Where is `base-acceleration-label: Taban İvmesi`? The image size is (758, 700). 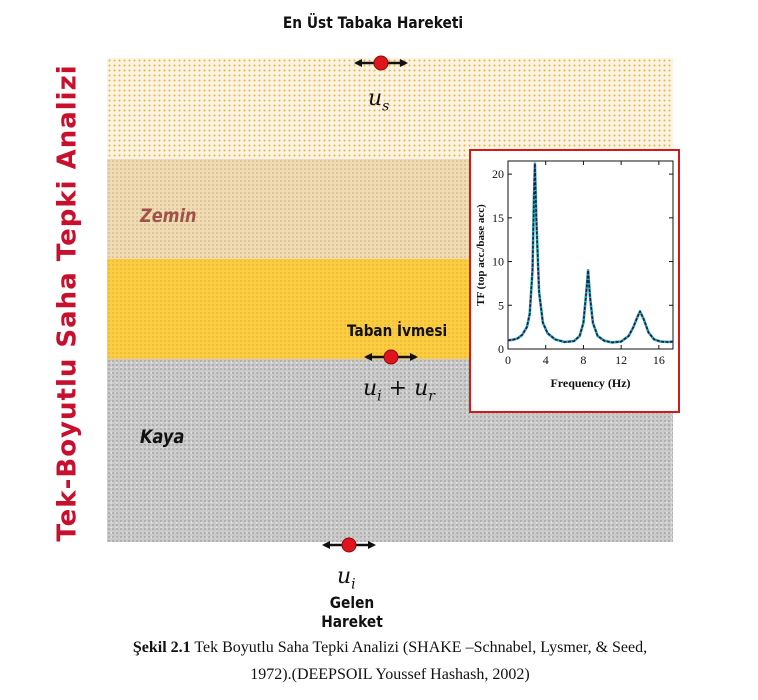
base-acceleration-label: Taban İvmesi is located at coordinates (397, 330).